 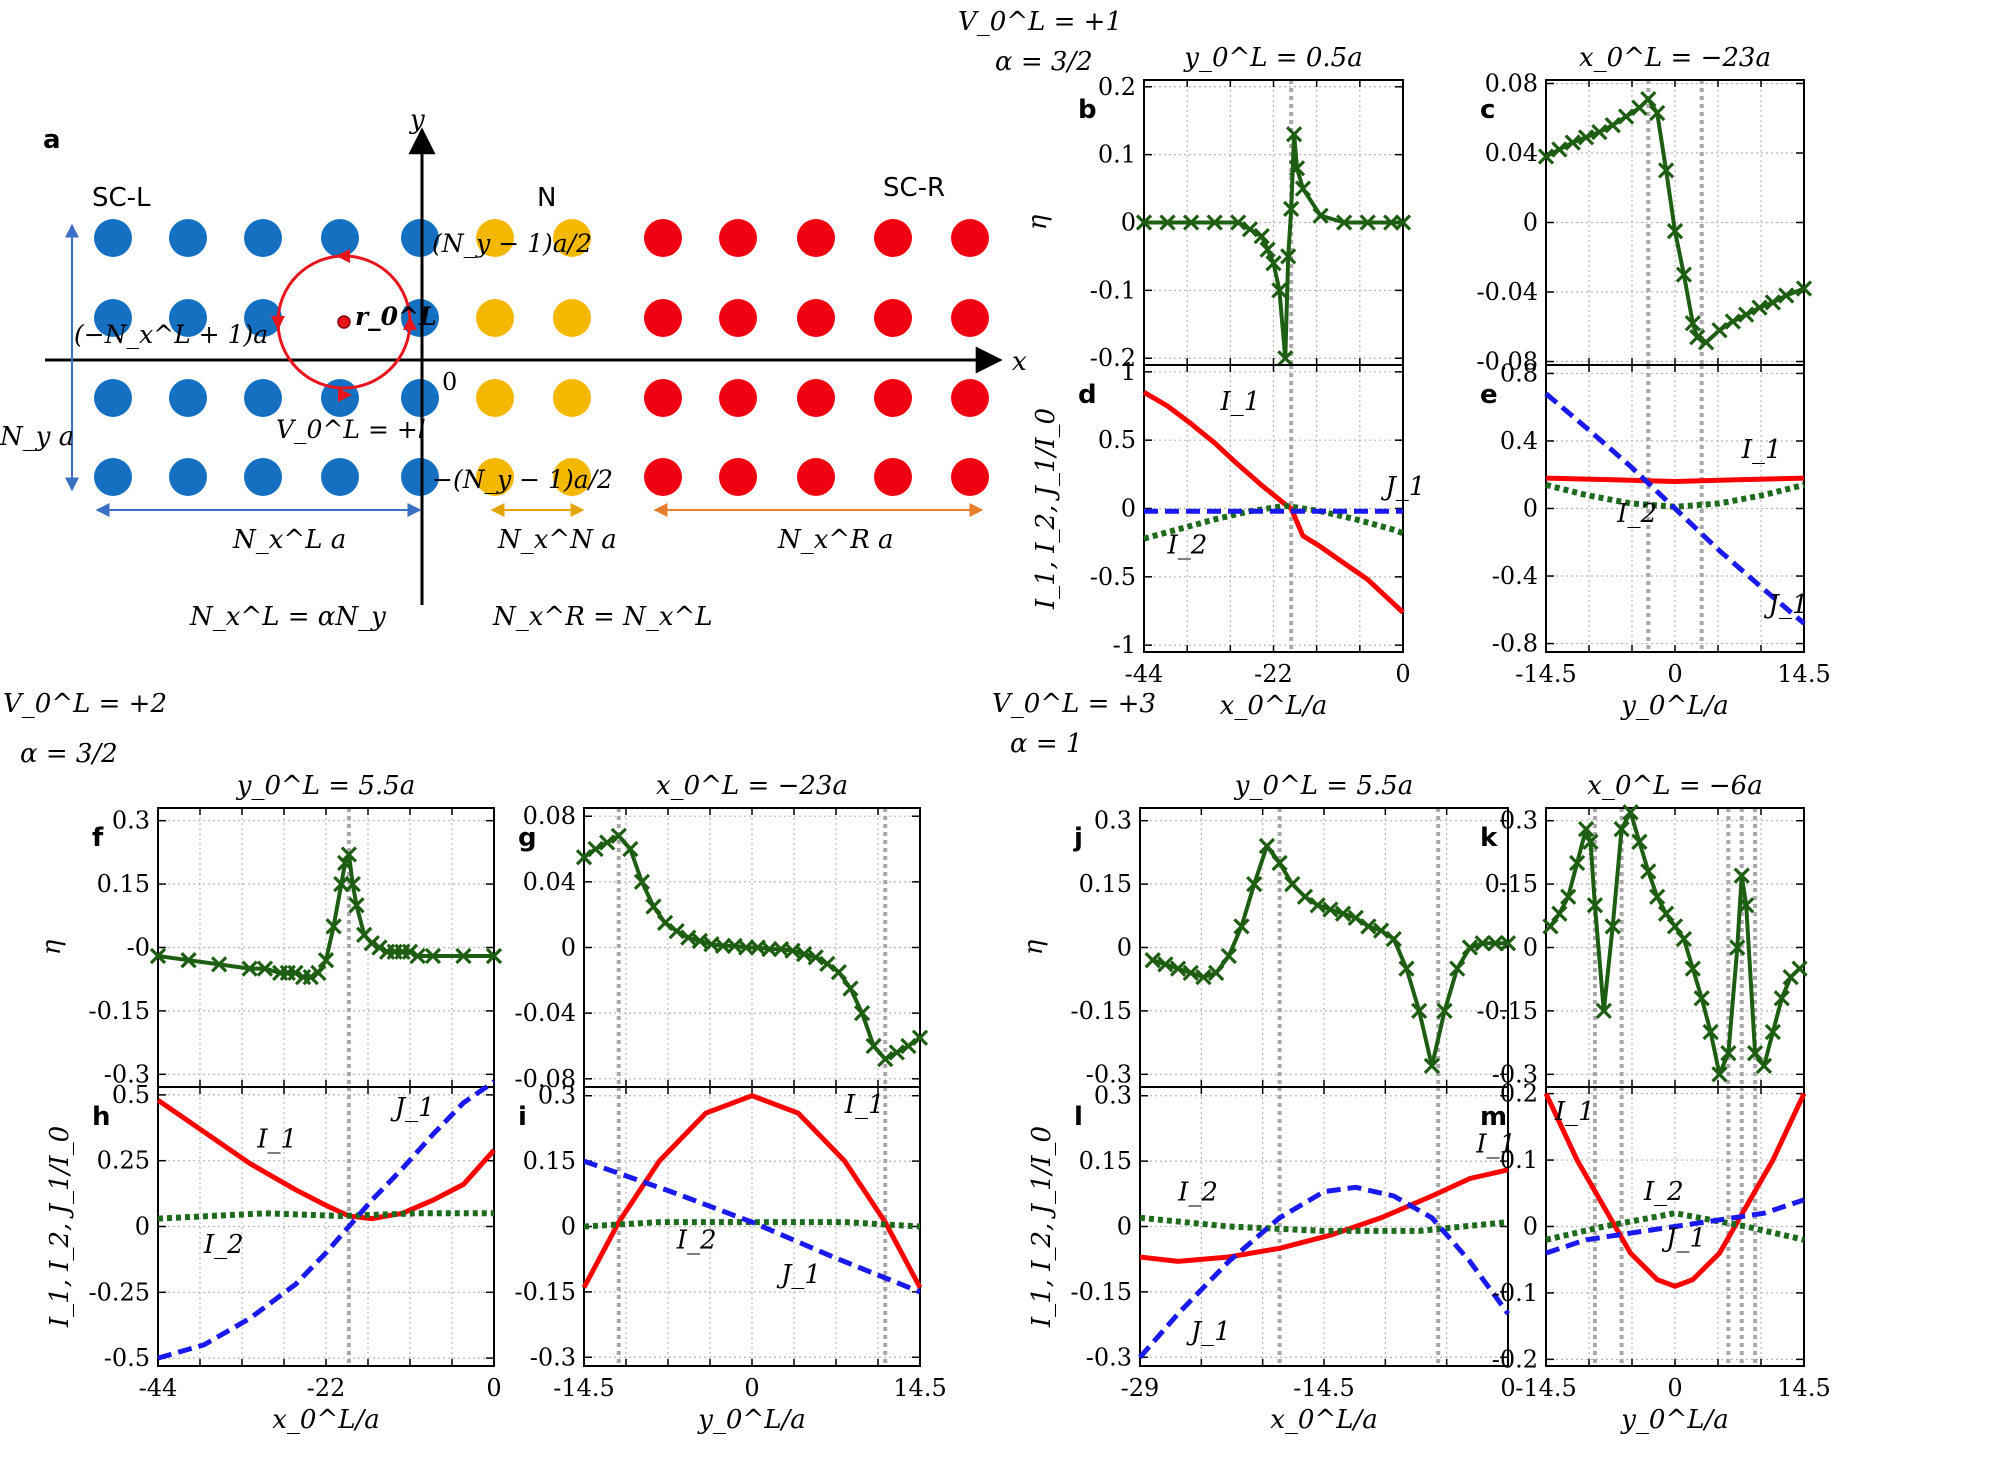 What do you see at coordinates (522, 1117) in the screenshot?
I see `panel-label-i: i` at bounding box center [522, 1117].